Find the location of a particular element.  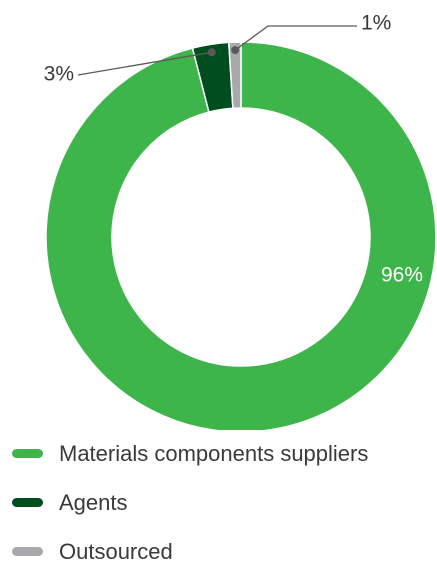

data-label-materials: 96% is located at coordinates (402, 275).